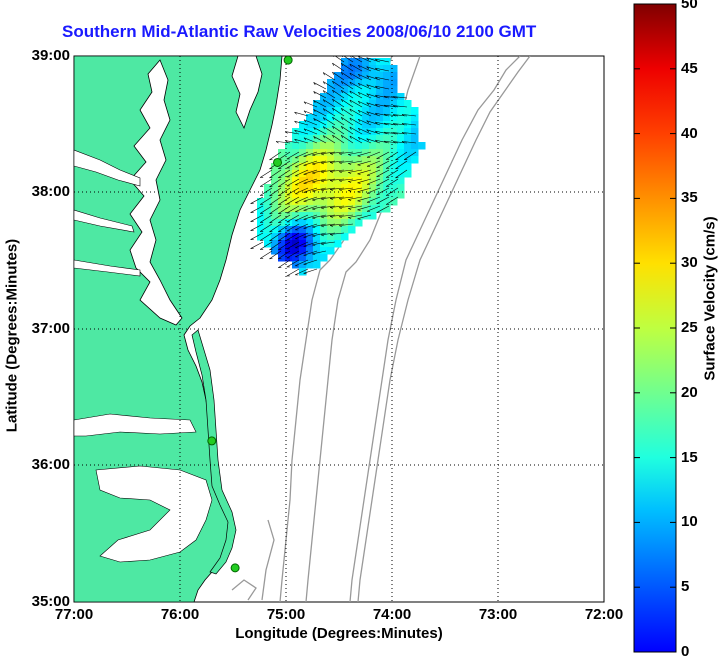 This screenshot has height=660, width=724. I want to click on y-tick-label: 39:00, so click(35, 55).